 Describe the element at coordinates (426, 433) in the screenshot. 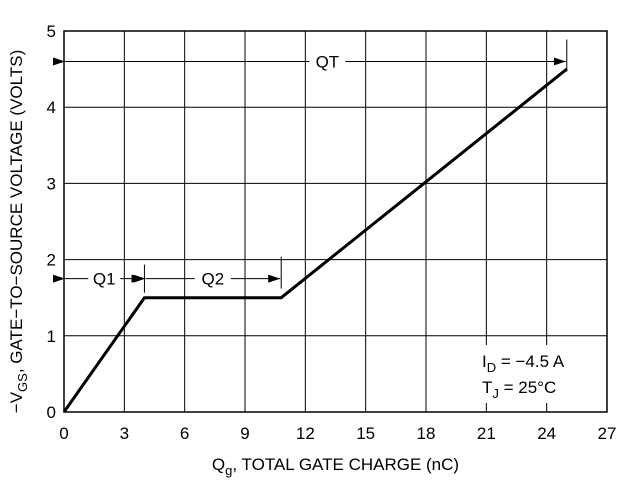

I see `x-tick-label: 18` at that location.